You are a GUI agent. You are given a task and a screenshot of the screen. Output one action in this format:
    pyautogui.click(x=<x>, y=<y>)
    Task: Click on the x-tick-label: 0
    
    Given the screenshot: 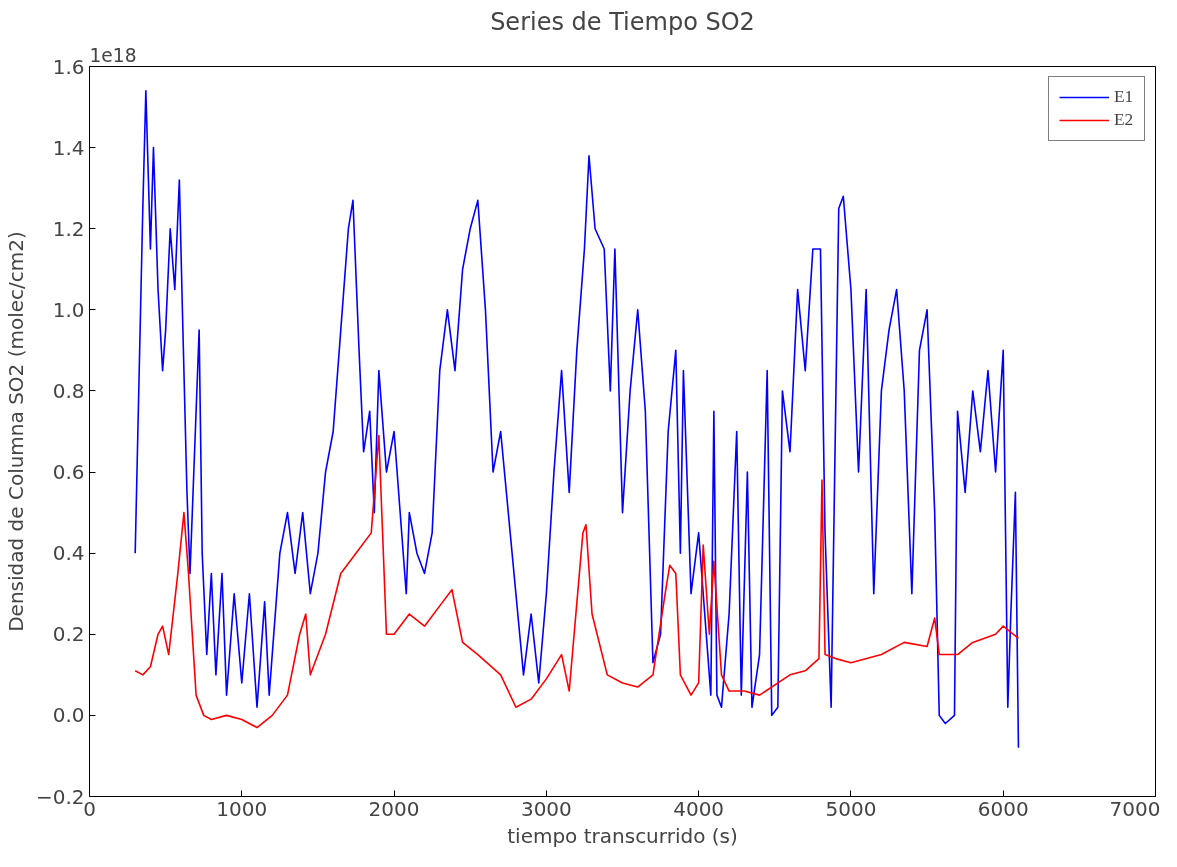 What is the action you would take?
    pyautogui.click(x=89, y=808)
    